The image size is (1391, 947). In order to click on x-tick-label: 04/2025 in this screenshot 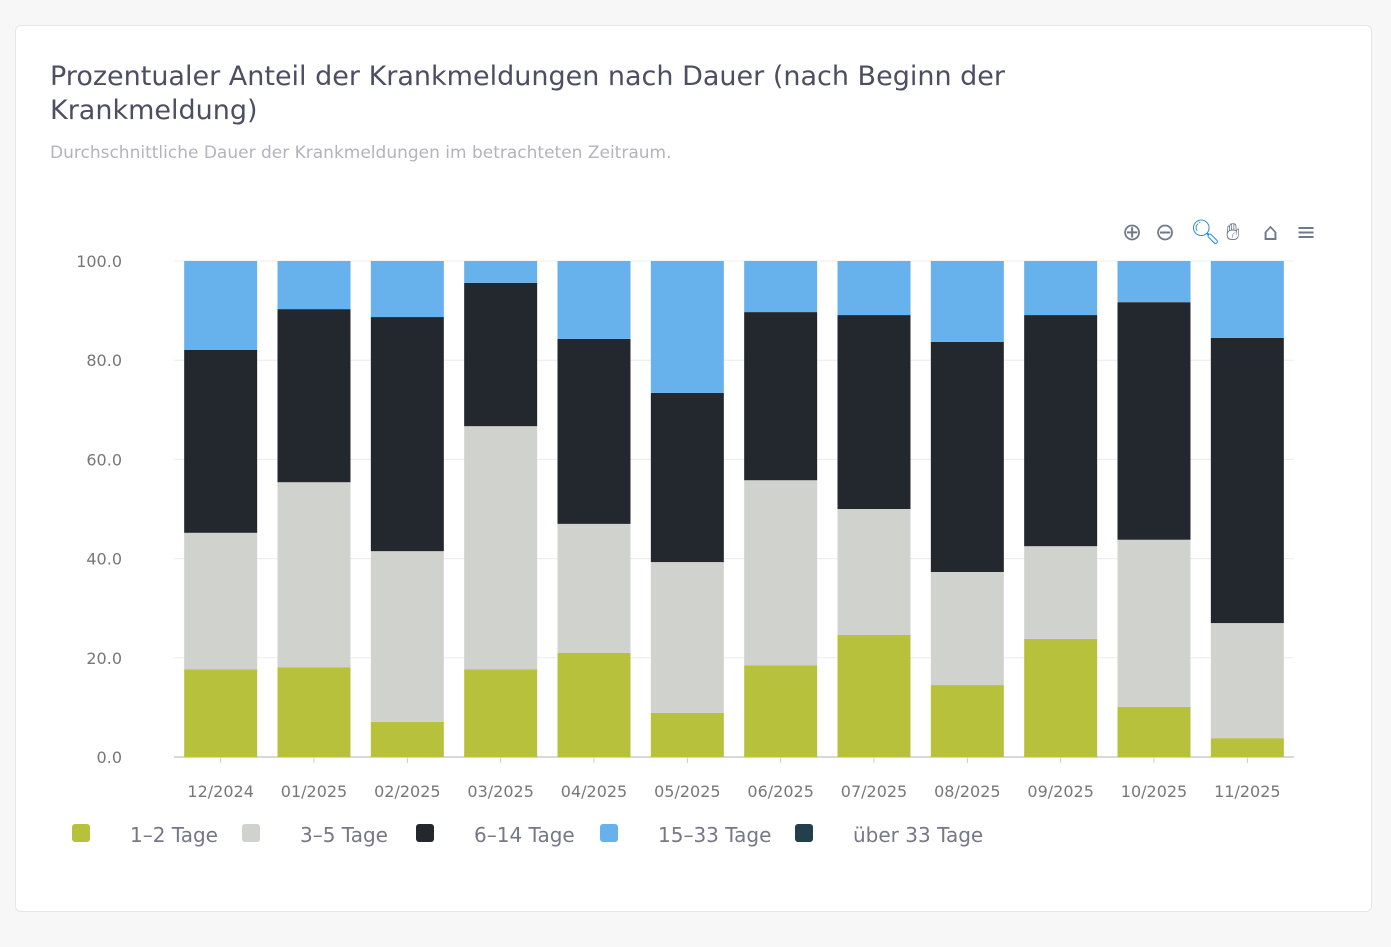, I will do `click(594, 791)`.